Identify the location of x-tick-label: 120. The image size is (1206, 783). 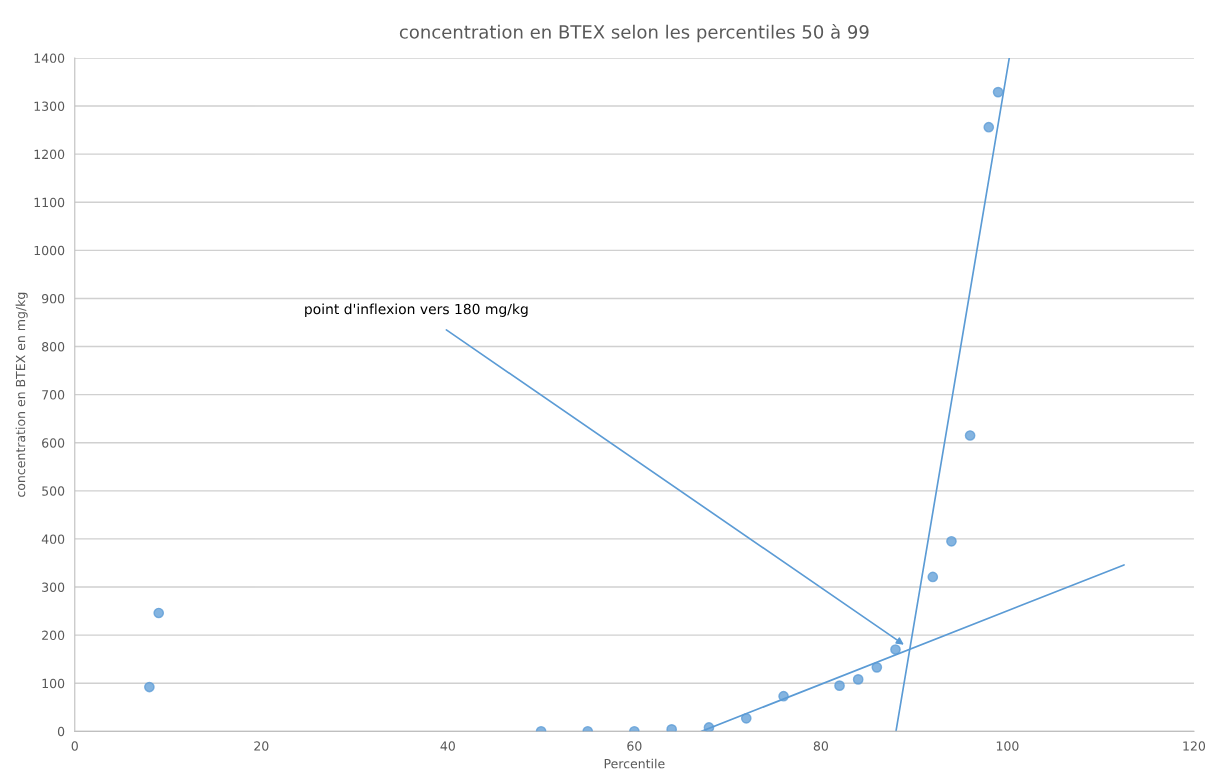
(1194, 746).